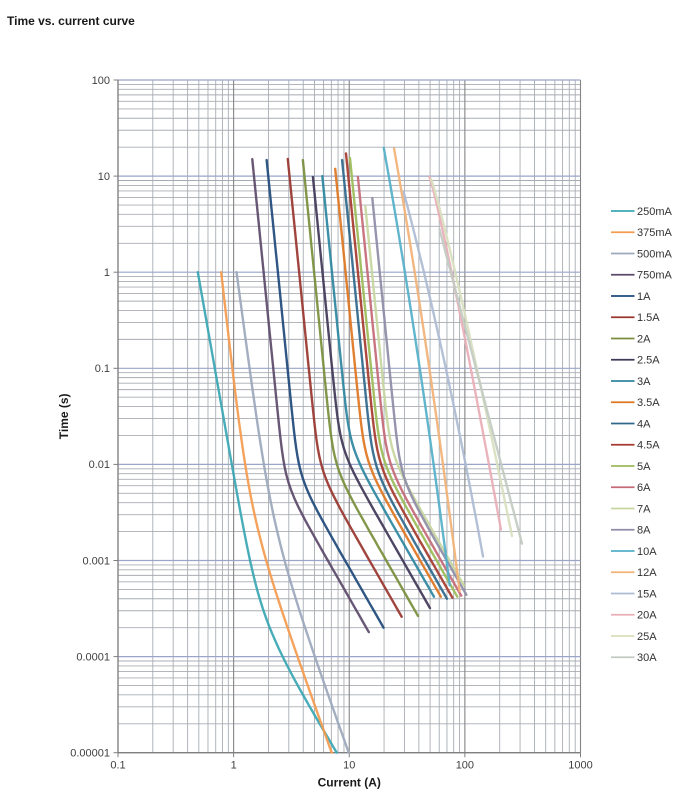 This screenshot has width=700, height=808. I want to click on legend-label-375mA: 375mA, so click(655, 233).